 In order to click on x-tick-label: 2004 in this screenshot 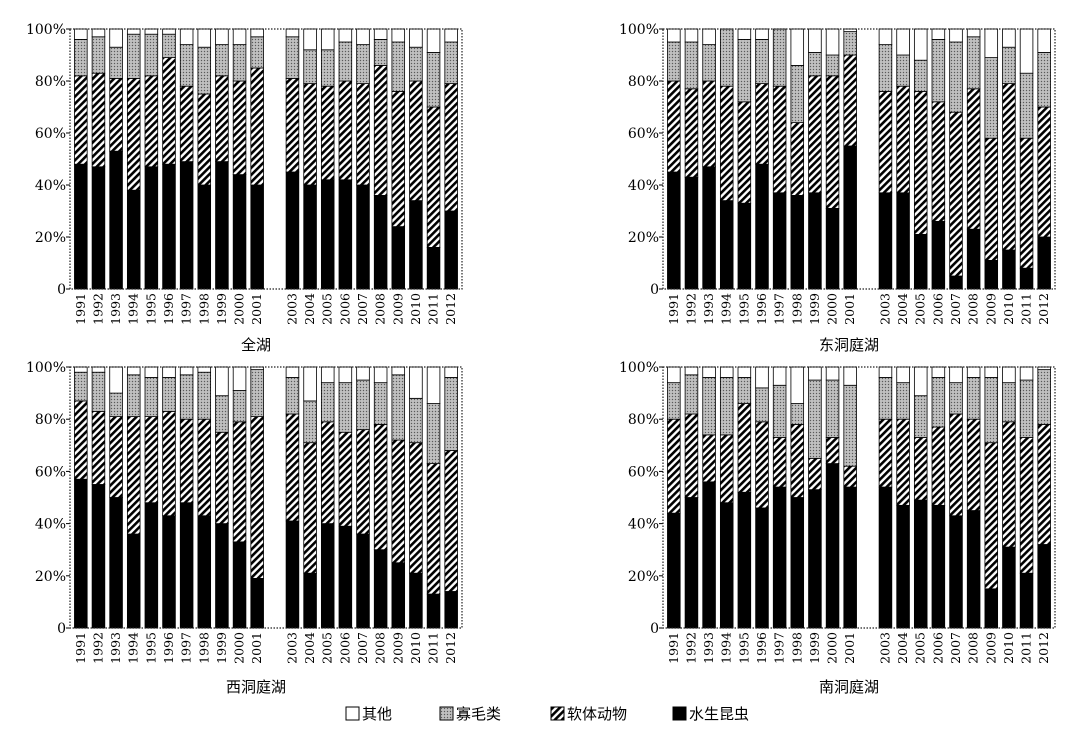, I will do `click(902, 648)`.